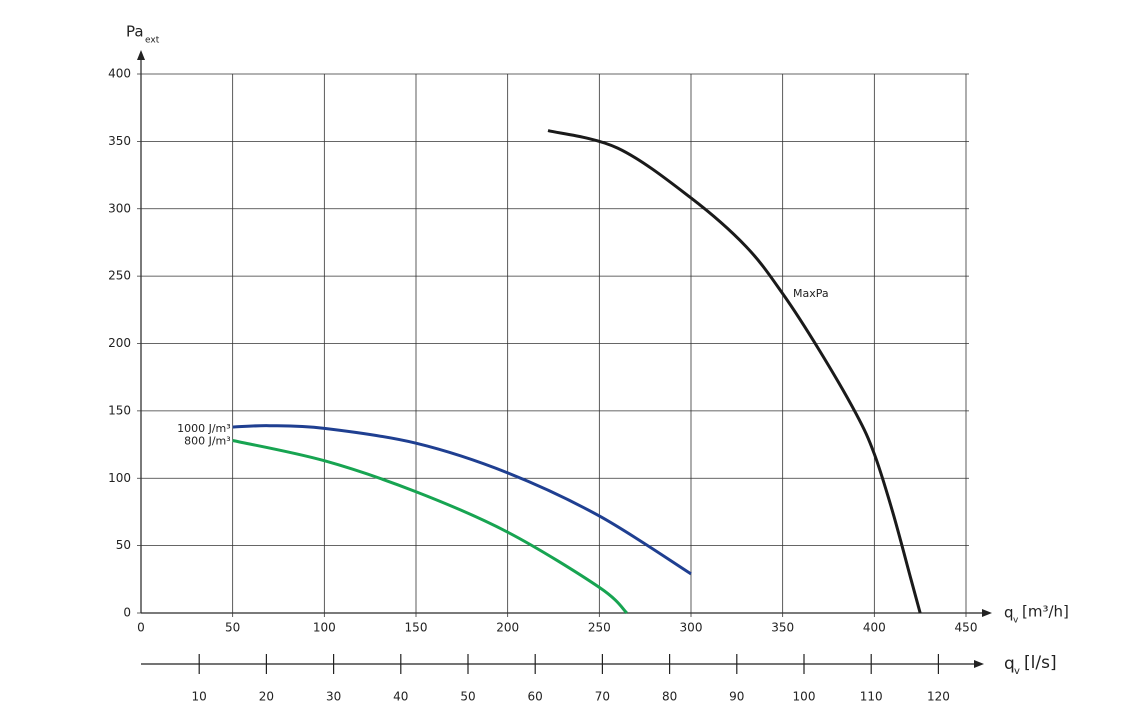 The width and height of the screenshot is (1144, 724). I want to click on y-tick-label: 300, so click(119, 208).